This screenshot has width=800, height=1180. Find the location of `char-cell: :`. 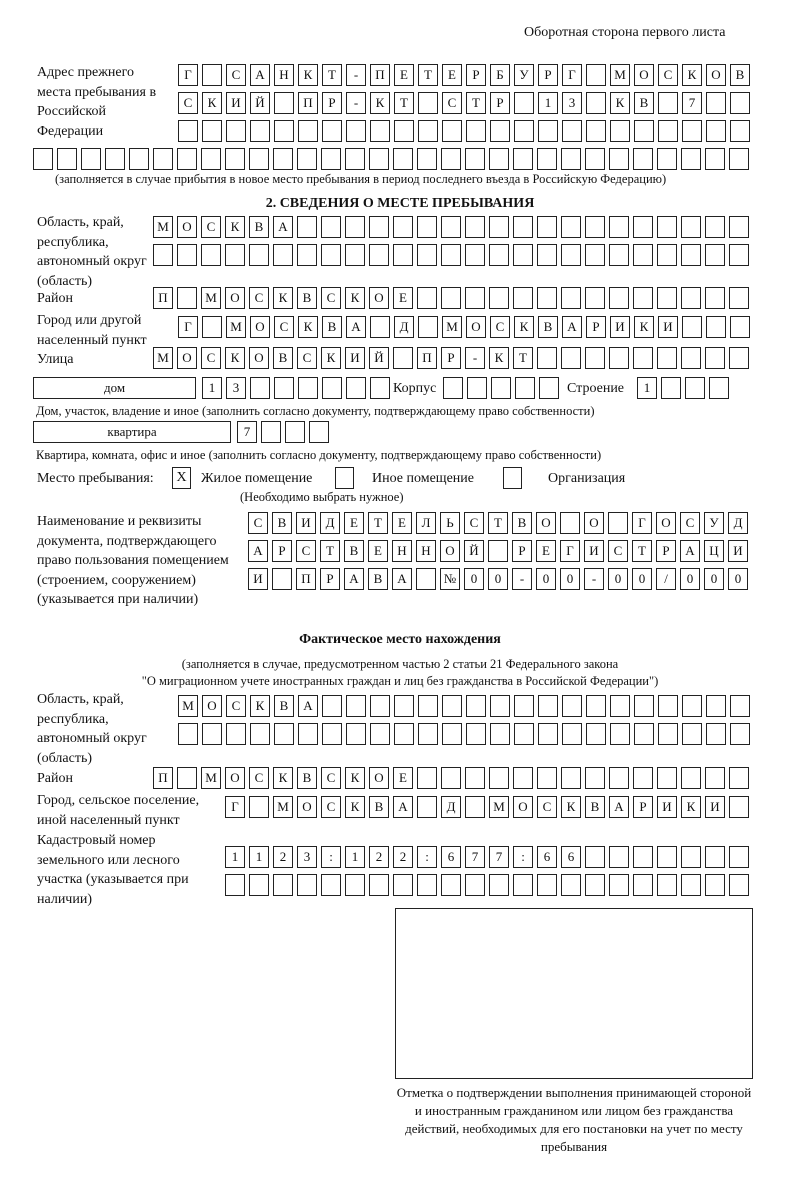

char-cell: : is located at coordinates (427, 857).